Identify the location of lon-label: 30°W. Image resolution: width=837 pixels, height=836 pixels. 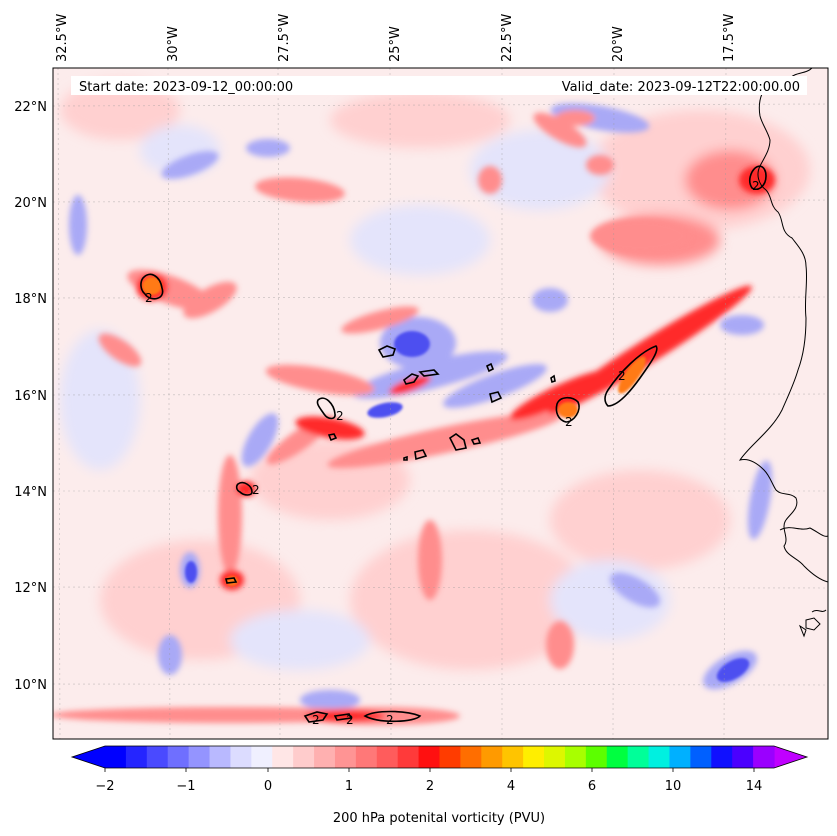
(173, 44).